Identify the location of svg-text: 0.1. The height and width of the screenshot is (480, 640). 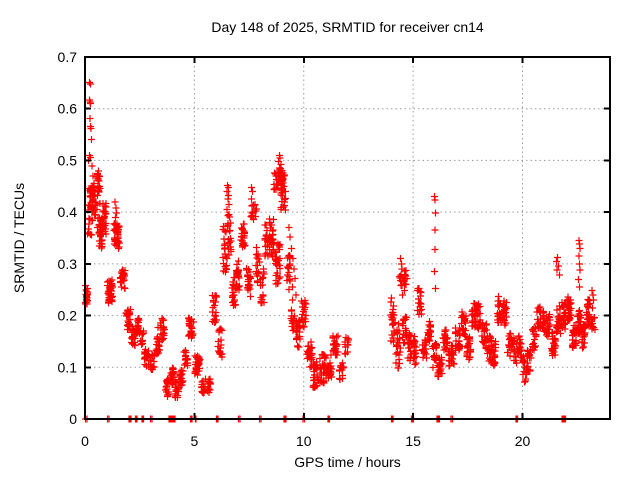
(68, 367).